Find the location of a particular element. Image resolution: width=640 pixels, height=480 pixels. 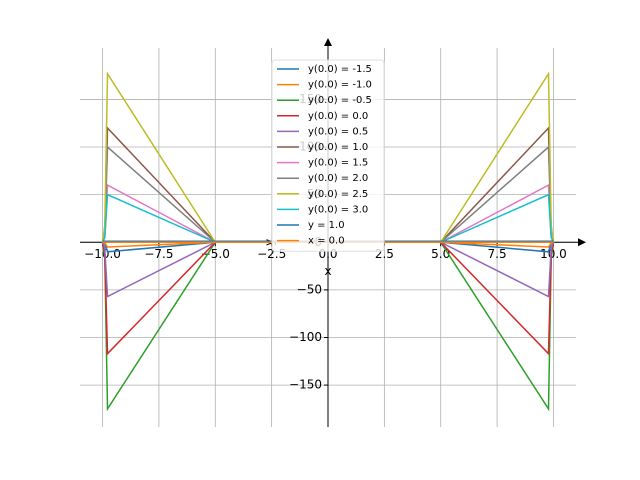

y-tick-label: −50 is located at coordinates (309, 289).